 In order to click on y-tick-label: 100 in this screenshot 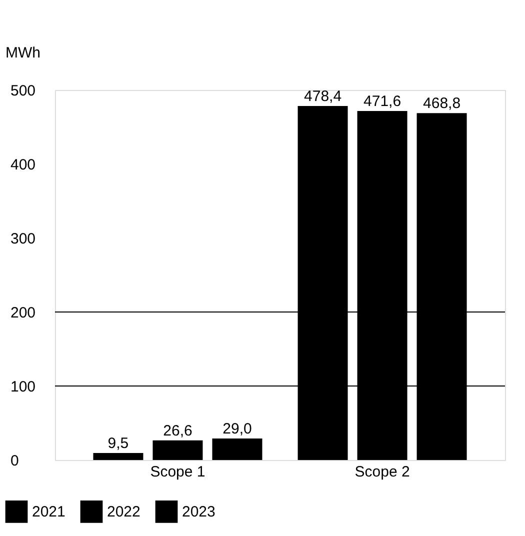, I will do `click(23, 387)`.